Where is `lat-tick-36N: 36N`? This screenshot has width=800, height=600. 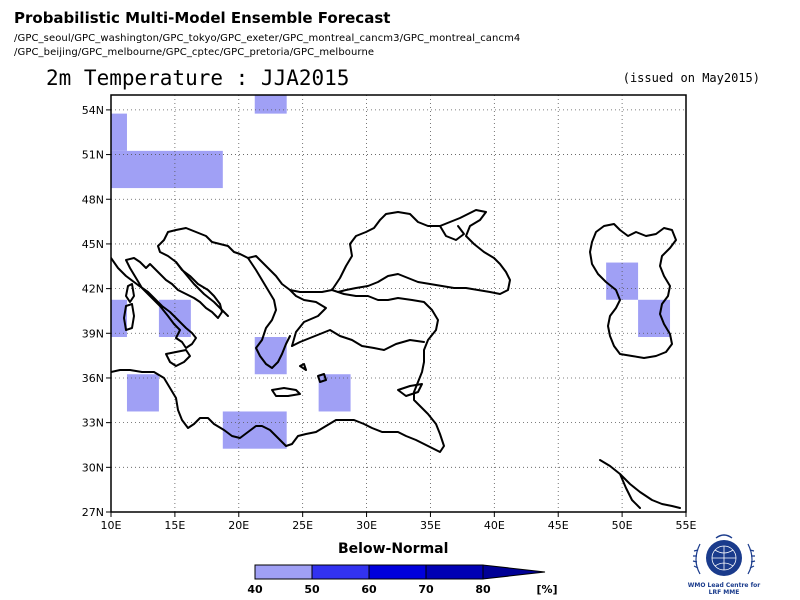
lat-tick-36N: 36N is located at coordinates (93, 378).